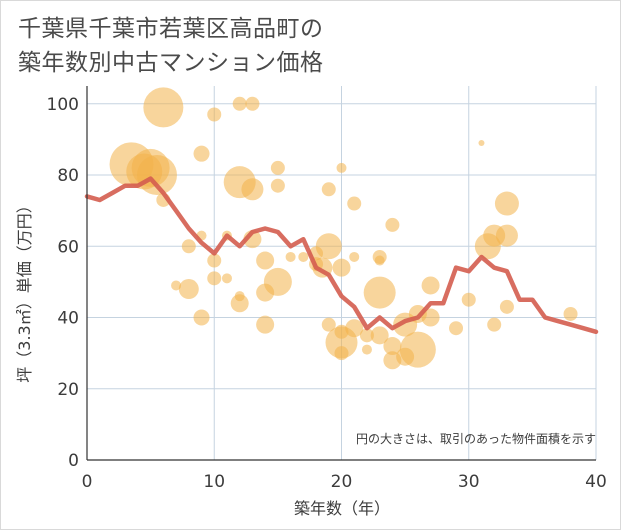 Image resolution: width=621 pixels, height=530 pixels. What do you see at coordinates (63, 105) in the screenshot?
I see `y-tick-label-100: 100` at bounding box center [63, 105].